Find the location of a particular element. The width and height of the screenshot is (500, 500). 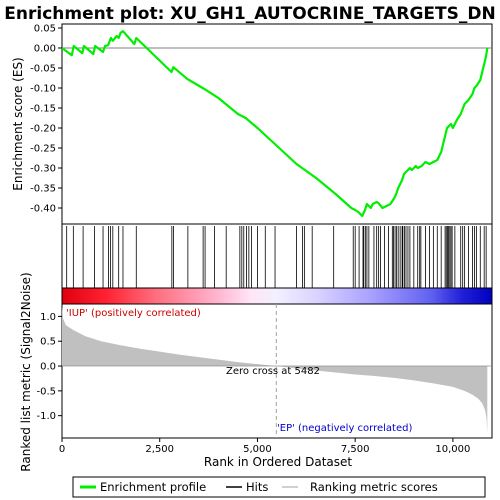

legend-hits-label: Hits is located at coordinates (257, 487).